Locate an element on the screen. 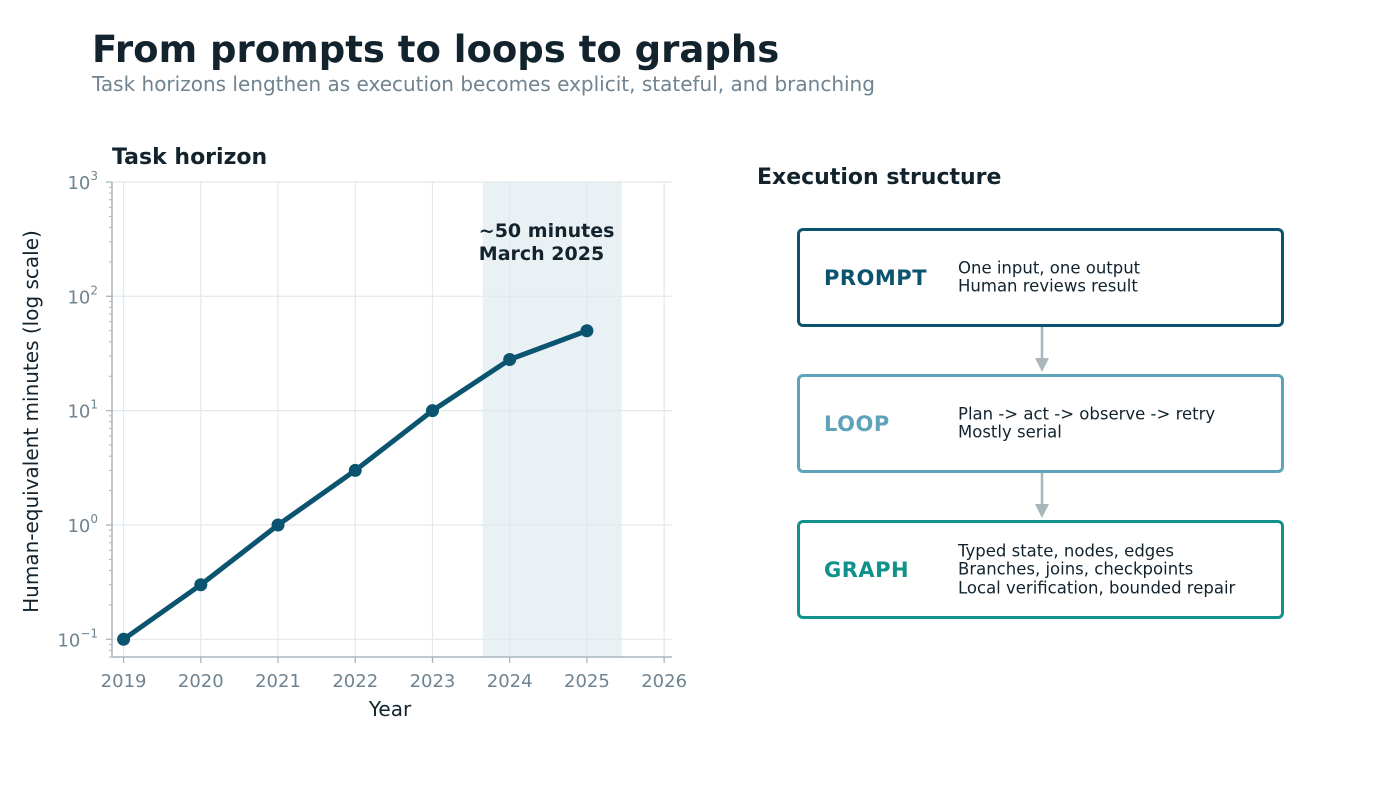  stage-graph-line: Typed state, nodes, edges is located at coordinates (1066, 550).